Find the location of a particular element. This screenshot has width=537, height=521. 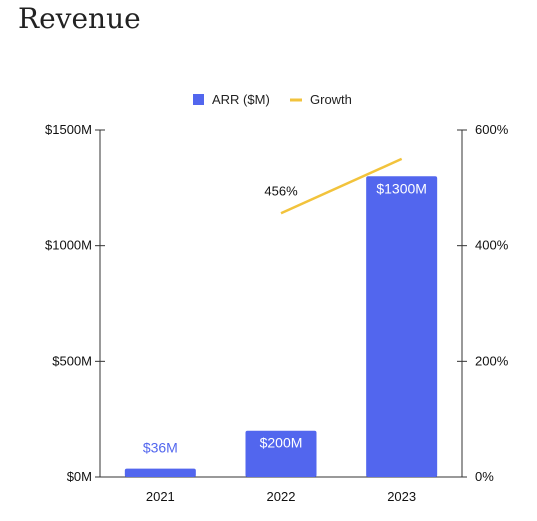

legend-label: ARR ($M) is located at coordinates (241, 99).